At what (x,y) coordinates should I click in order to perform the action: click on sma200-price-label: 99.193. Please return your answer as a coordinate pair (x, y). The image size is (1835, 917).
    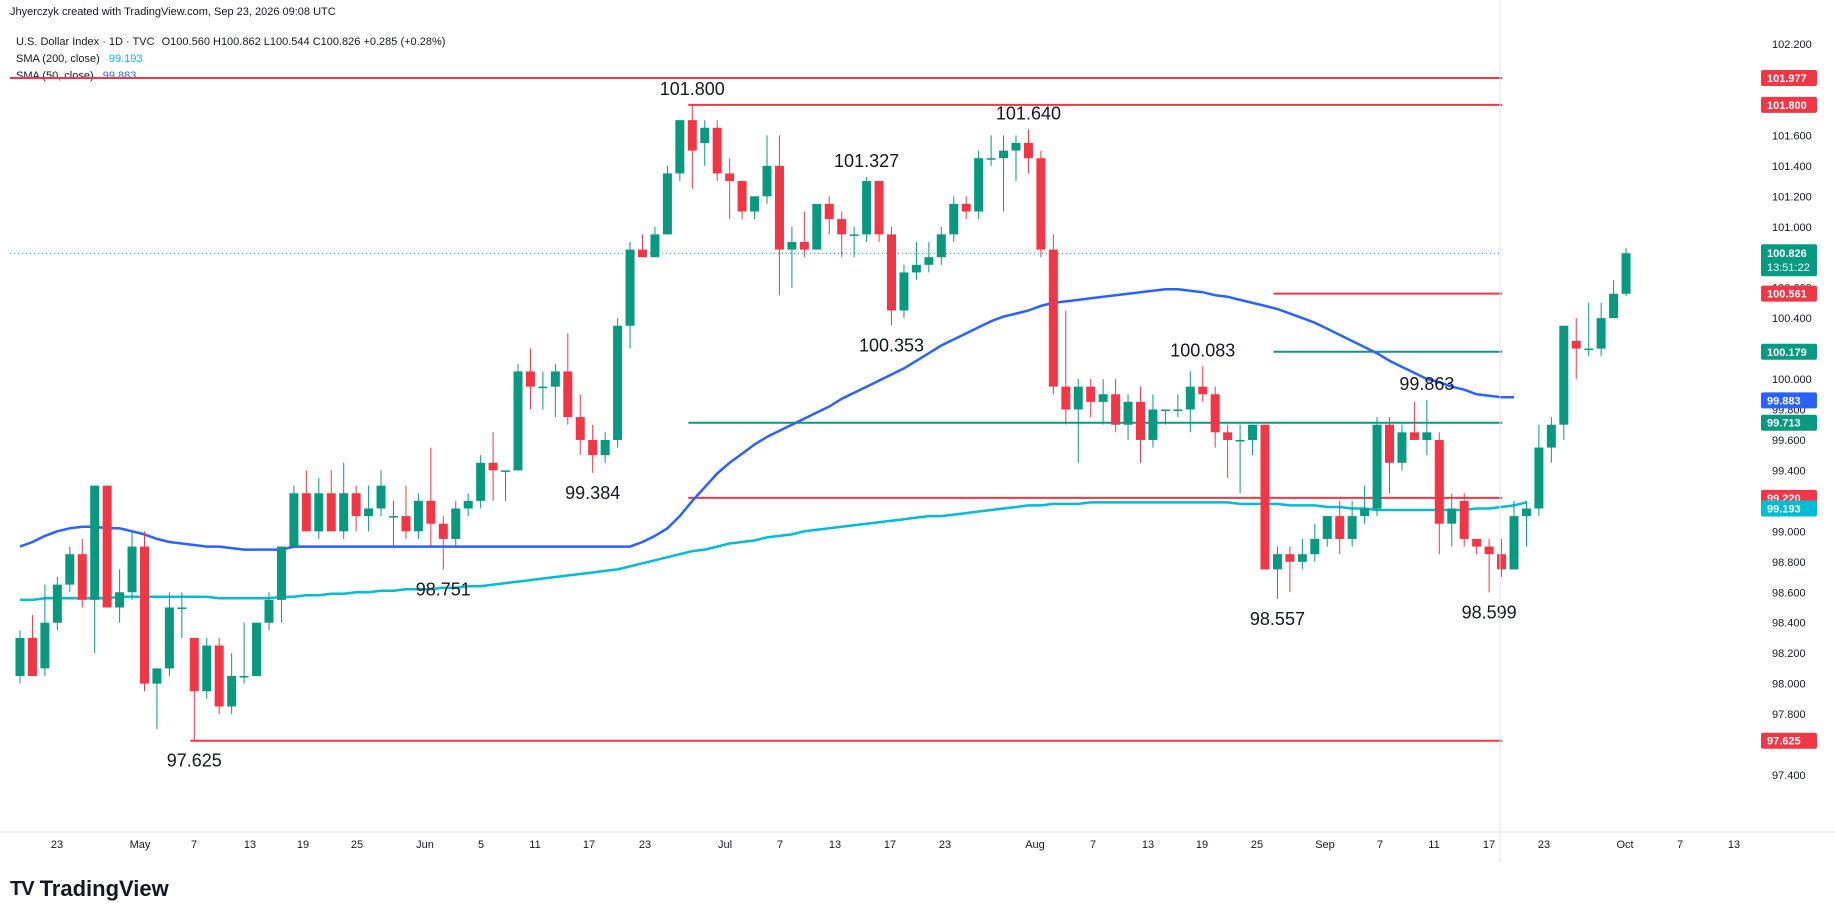
    Looking at the image, I should click on (1784, 509).